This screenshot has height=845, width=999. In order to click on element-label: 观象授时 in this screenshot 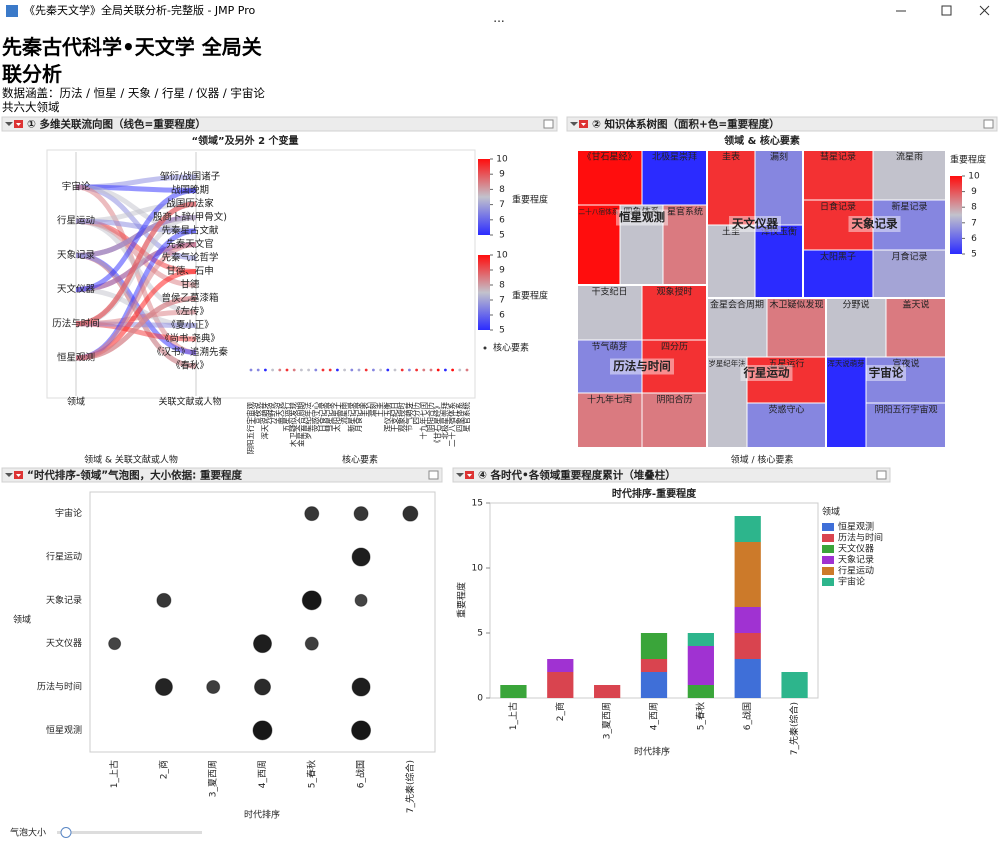, I will do `click(401, 417)`.